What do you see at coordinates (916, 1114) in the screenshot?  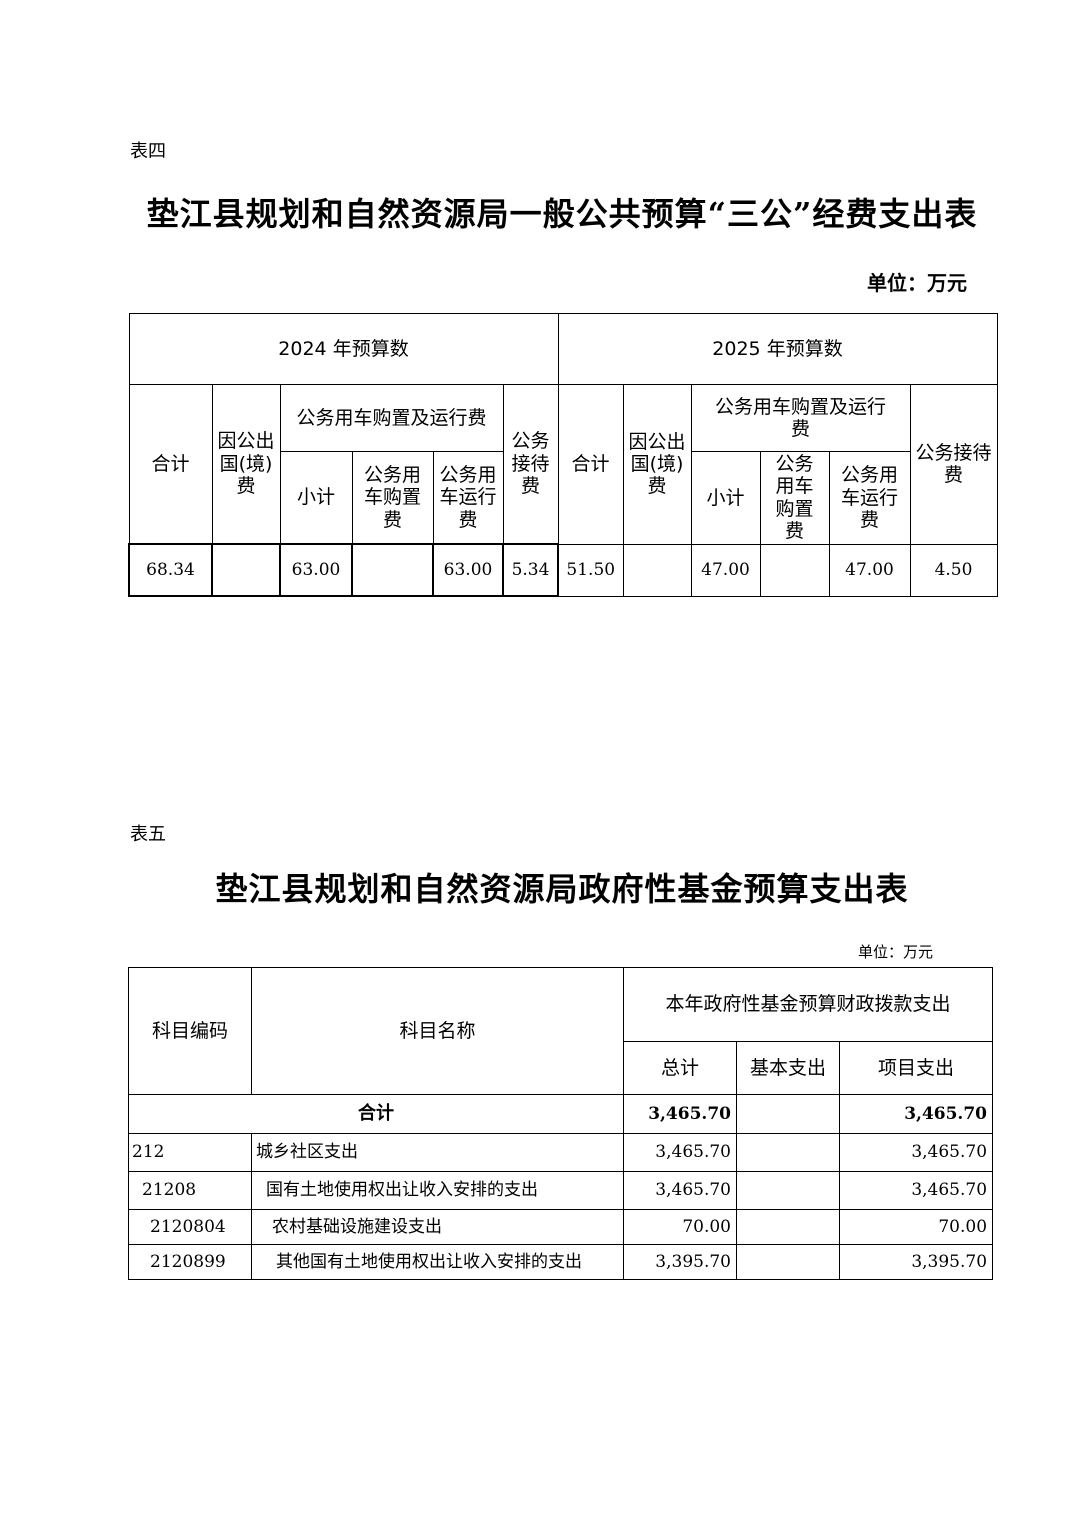 I see `total-row-project: 3,465.70` at bounding box center [916, 1114].